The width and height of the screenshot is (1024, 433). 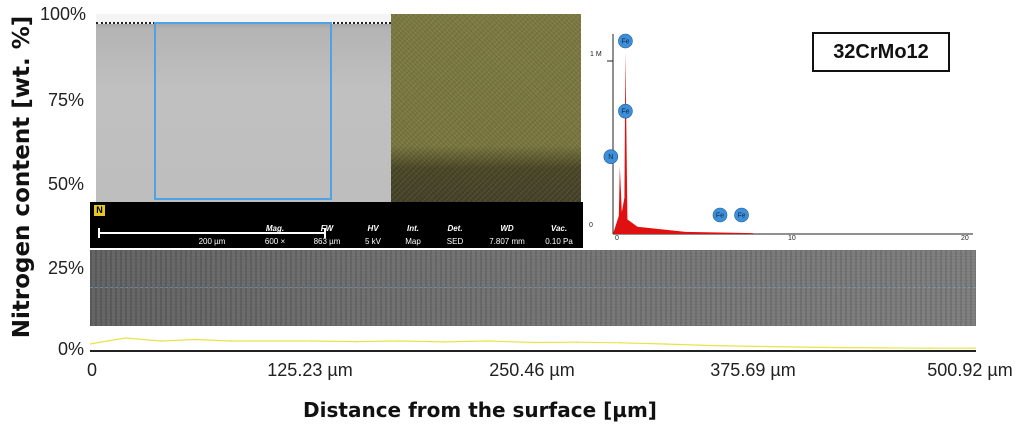 I want to click on spectrum-y-label-1m: 1 M, so click(x=596, y=54).